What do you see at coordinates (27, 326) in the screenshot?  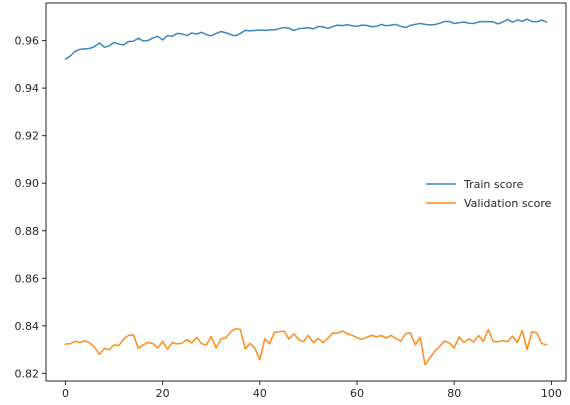 I see `y-tick-label: 0.84` at bounding box center [27, 326].